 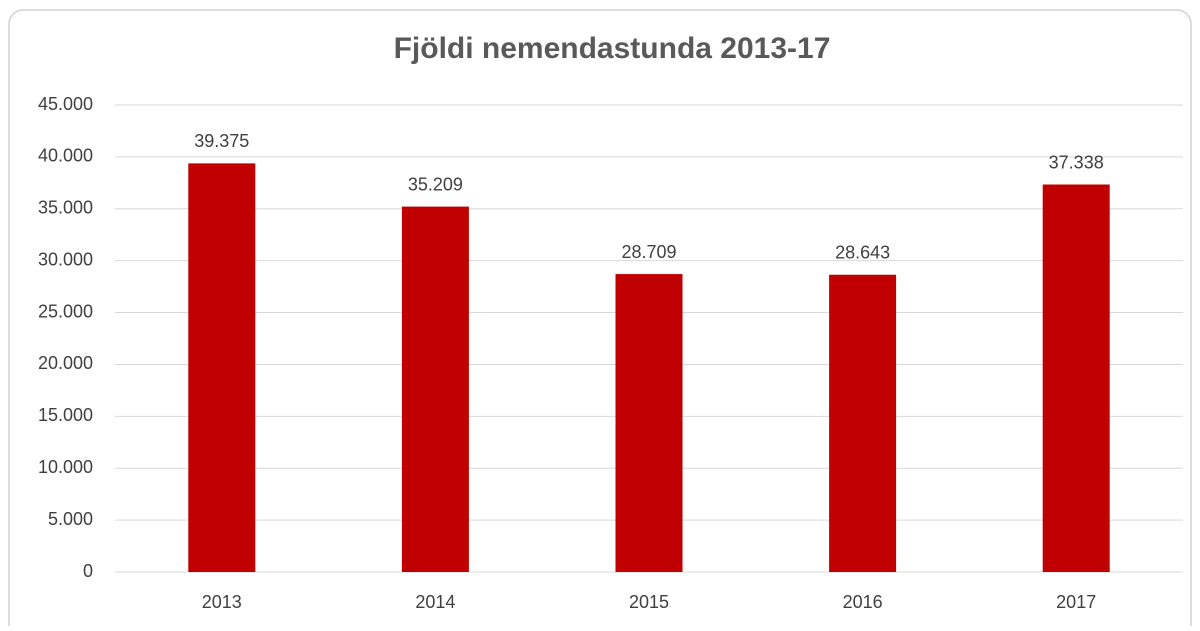 What do you see at coordinates (862, 252) in the screenshot?
I see `data-label: 28.643` at bounding box center [862, 252].